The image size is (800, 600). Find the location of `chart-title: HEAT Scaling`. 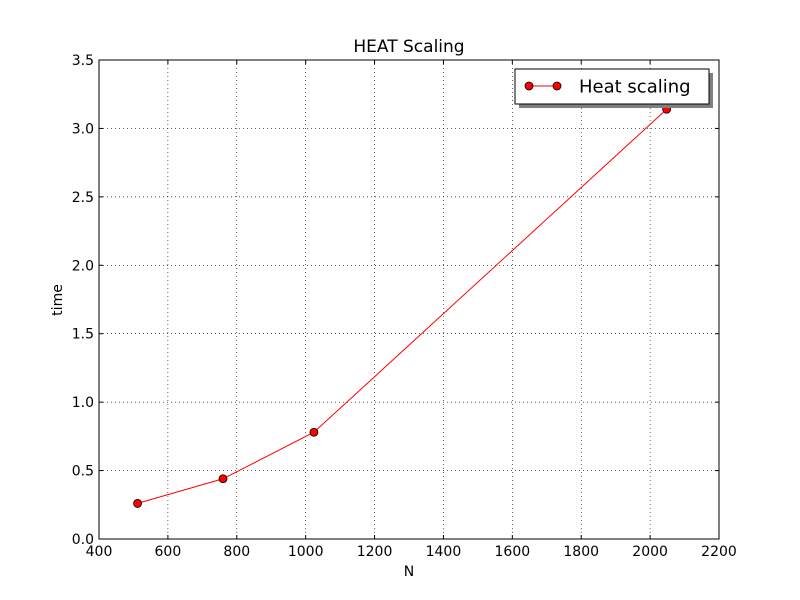

chart-title: HEAT Scaling is located at coordinates (408, 47).